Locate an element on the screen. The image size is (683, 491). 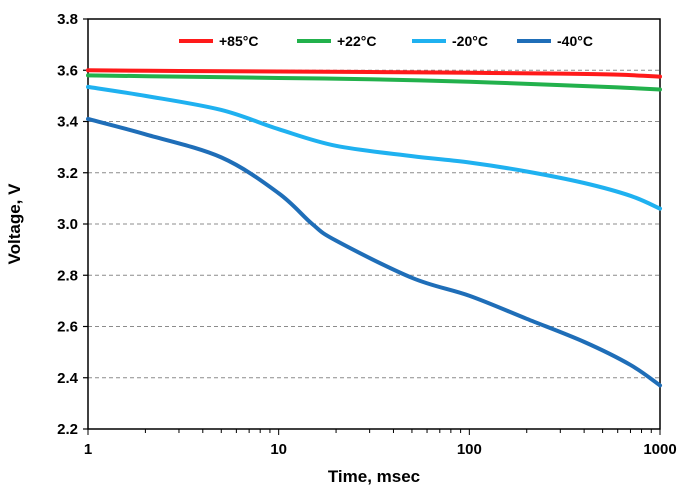
legend: +85°C +22°C -20°C -40°C is located at coordinates (386, 41).